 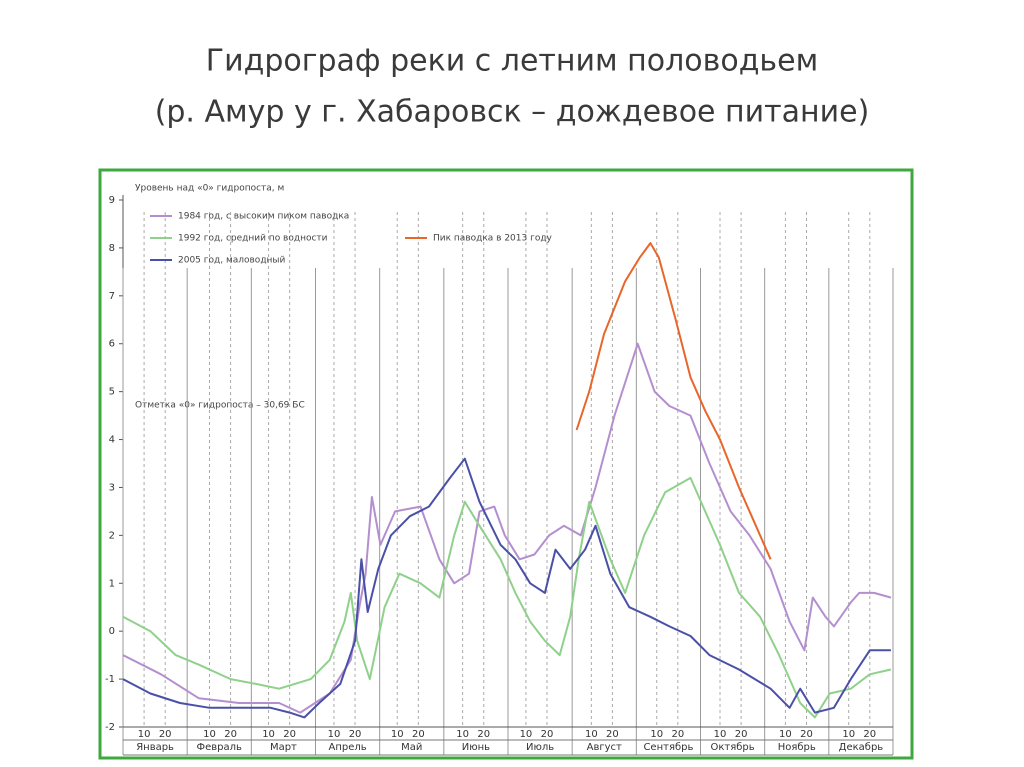 What do you see at coordinates (673, 401) in the screenshot?
I see `series-line` at bounding box center [673, 401].